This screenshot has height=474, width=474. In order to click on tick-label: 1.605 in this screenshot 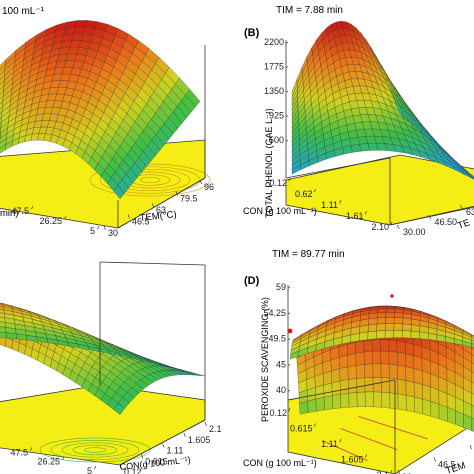, I will do `click(199, 440)`.